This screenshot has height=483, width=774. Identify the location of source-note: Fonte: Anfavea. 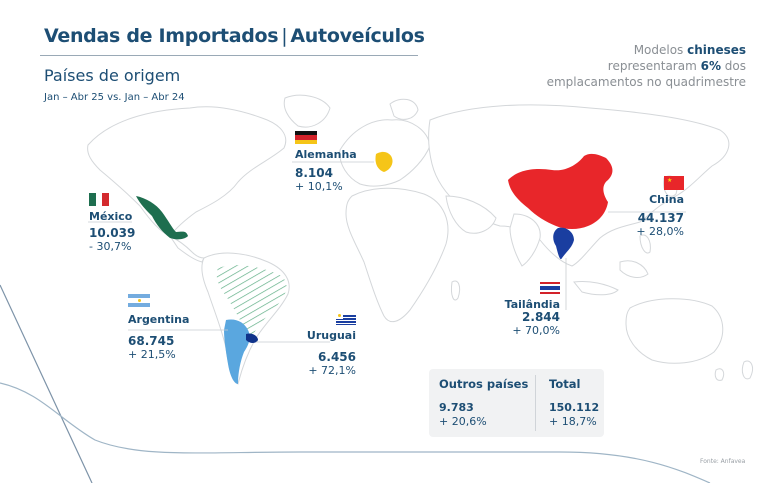
(723, 461).